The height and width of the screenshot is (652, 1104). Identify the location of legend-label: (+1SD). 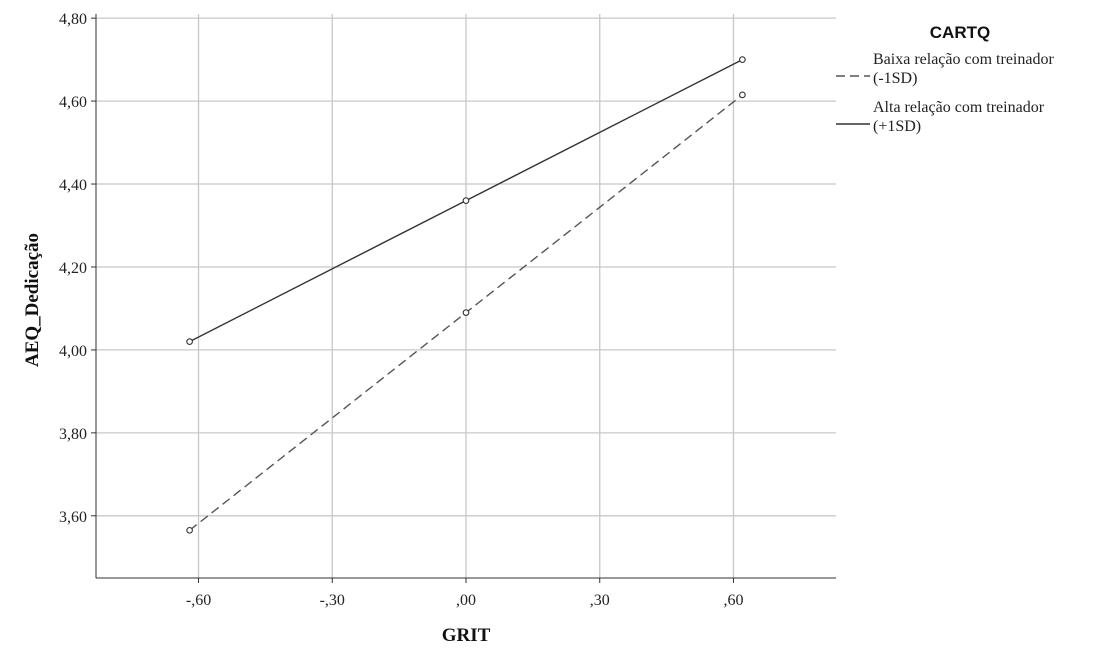
(897, 126).